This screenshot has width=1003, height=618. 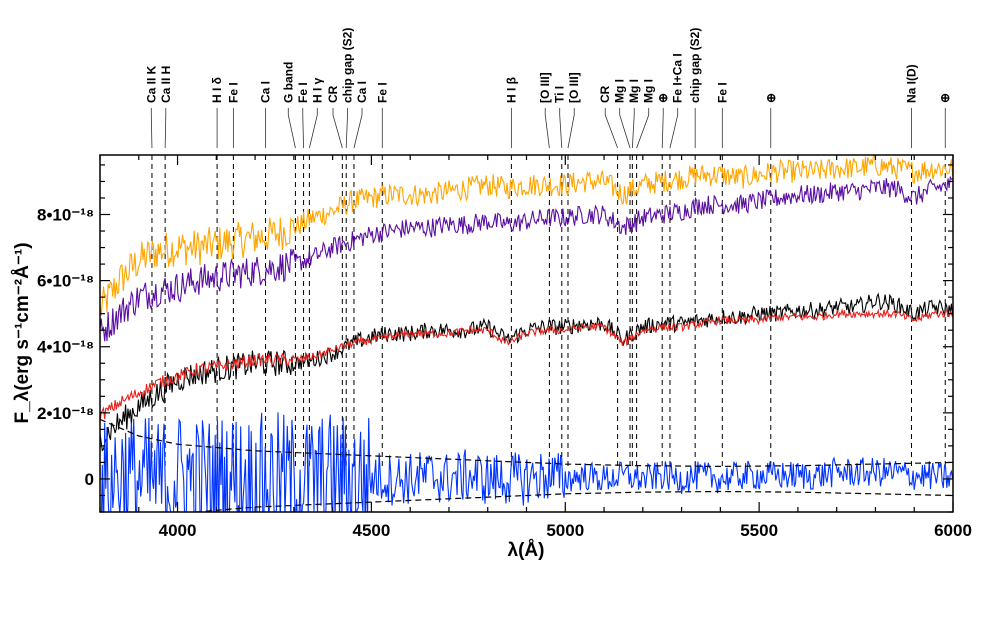 I want to click on line-id-label: Fe I+Ca I, so click(x=678, y=78).